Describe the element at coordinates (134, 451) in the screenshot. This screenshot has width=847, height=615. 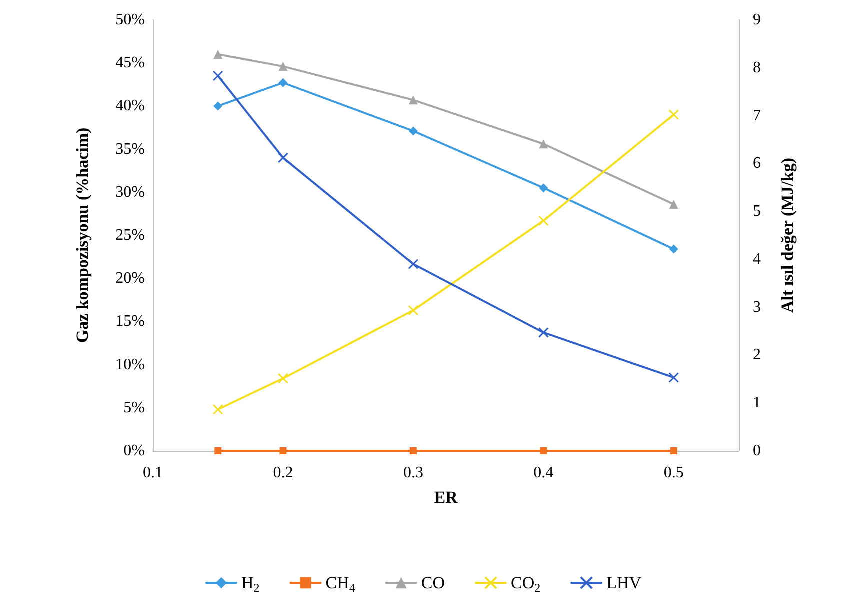
I see `y-tick-label: 0%` at that location.